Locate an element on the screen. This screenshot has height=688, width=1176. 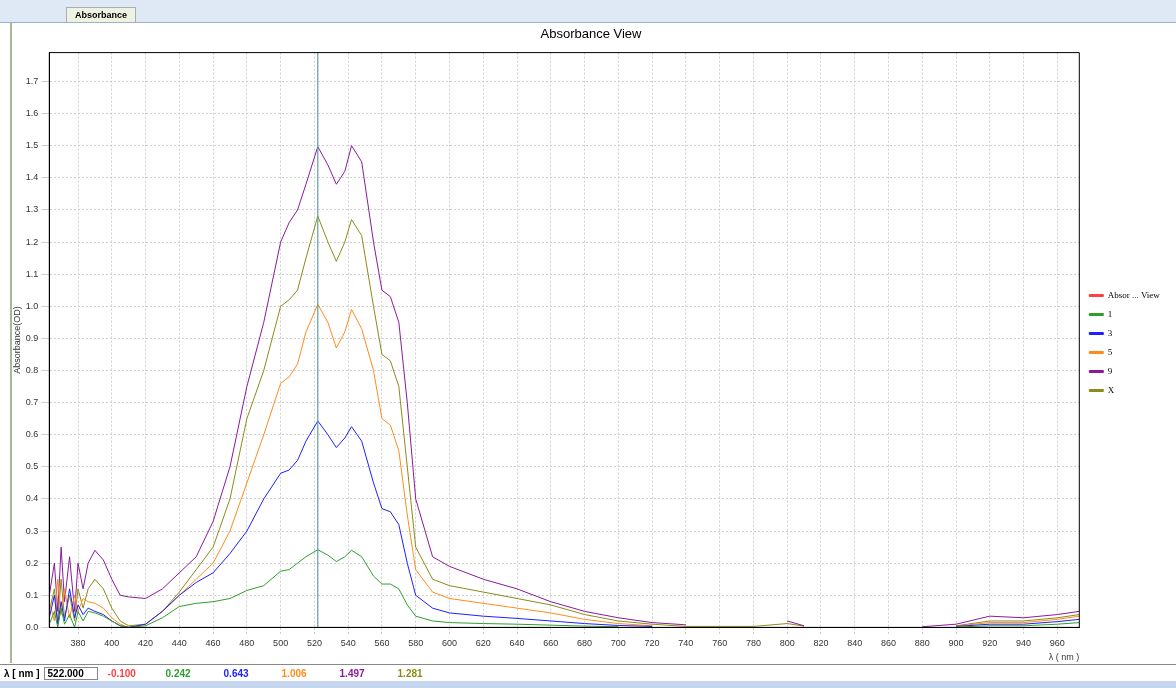
x-tick-label: 640 is located at coordinates (517, 643).